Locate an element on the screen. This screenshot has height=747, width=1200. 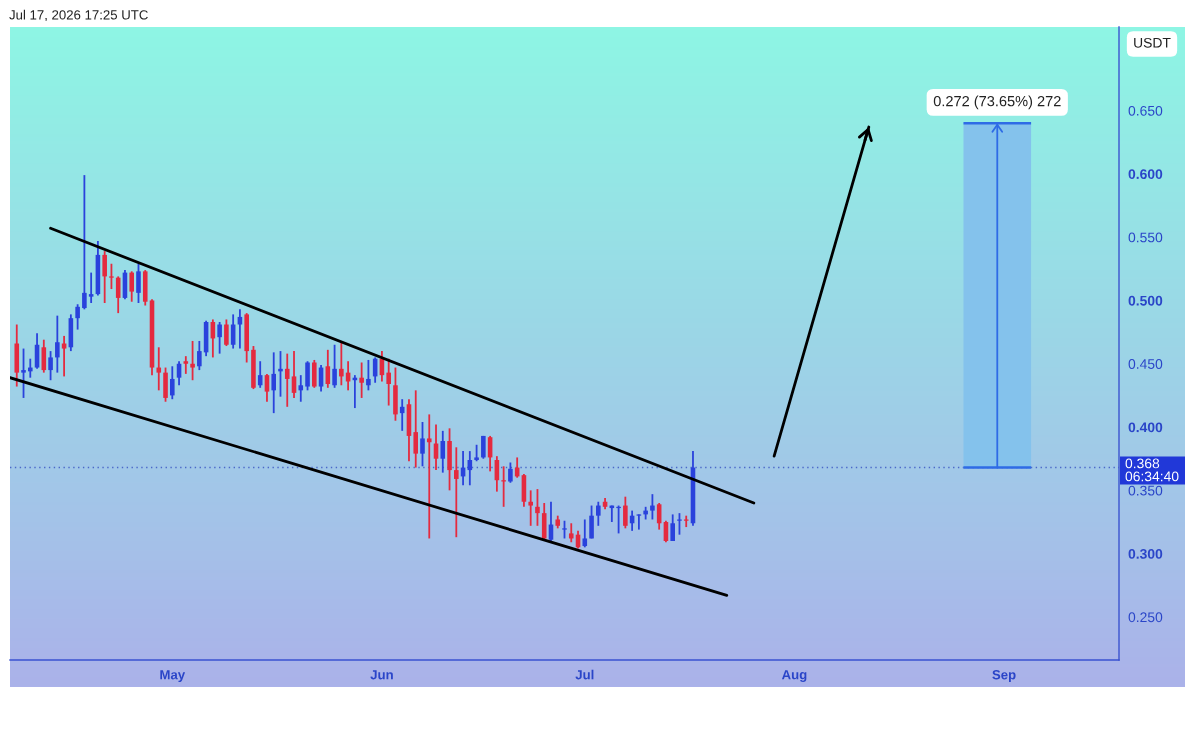
y-tick-label: 0.250 is located at coordinates (1145, 617).